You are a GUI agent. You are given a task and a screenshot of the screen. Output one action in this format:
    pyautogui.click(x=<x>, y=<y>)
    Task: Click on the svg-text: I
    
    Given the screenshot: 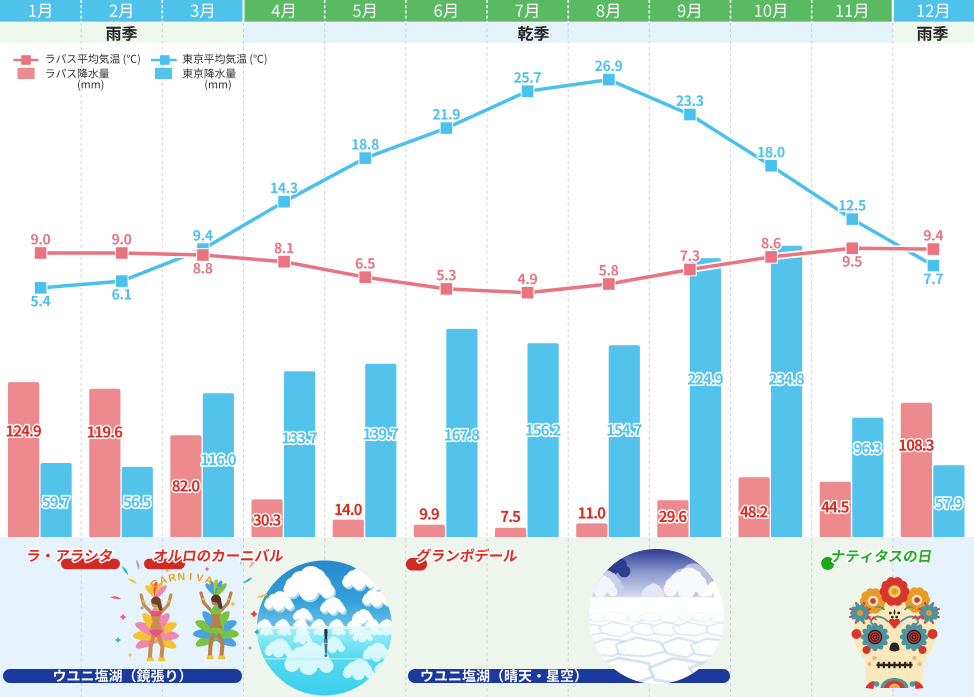 What is the action you would take?
    pyautogui.click(x=191, y=577)
    